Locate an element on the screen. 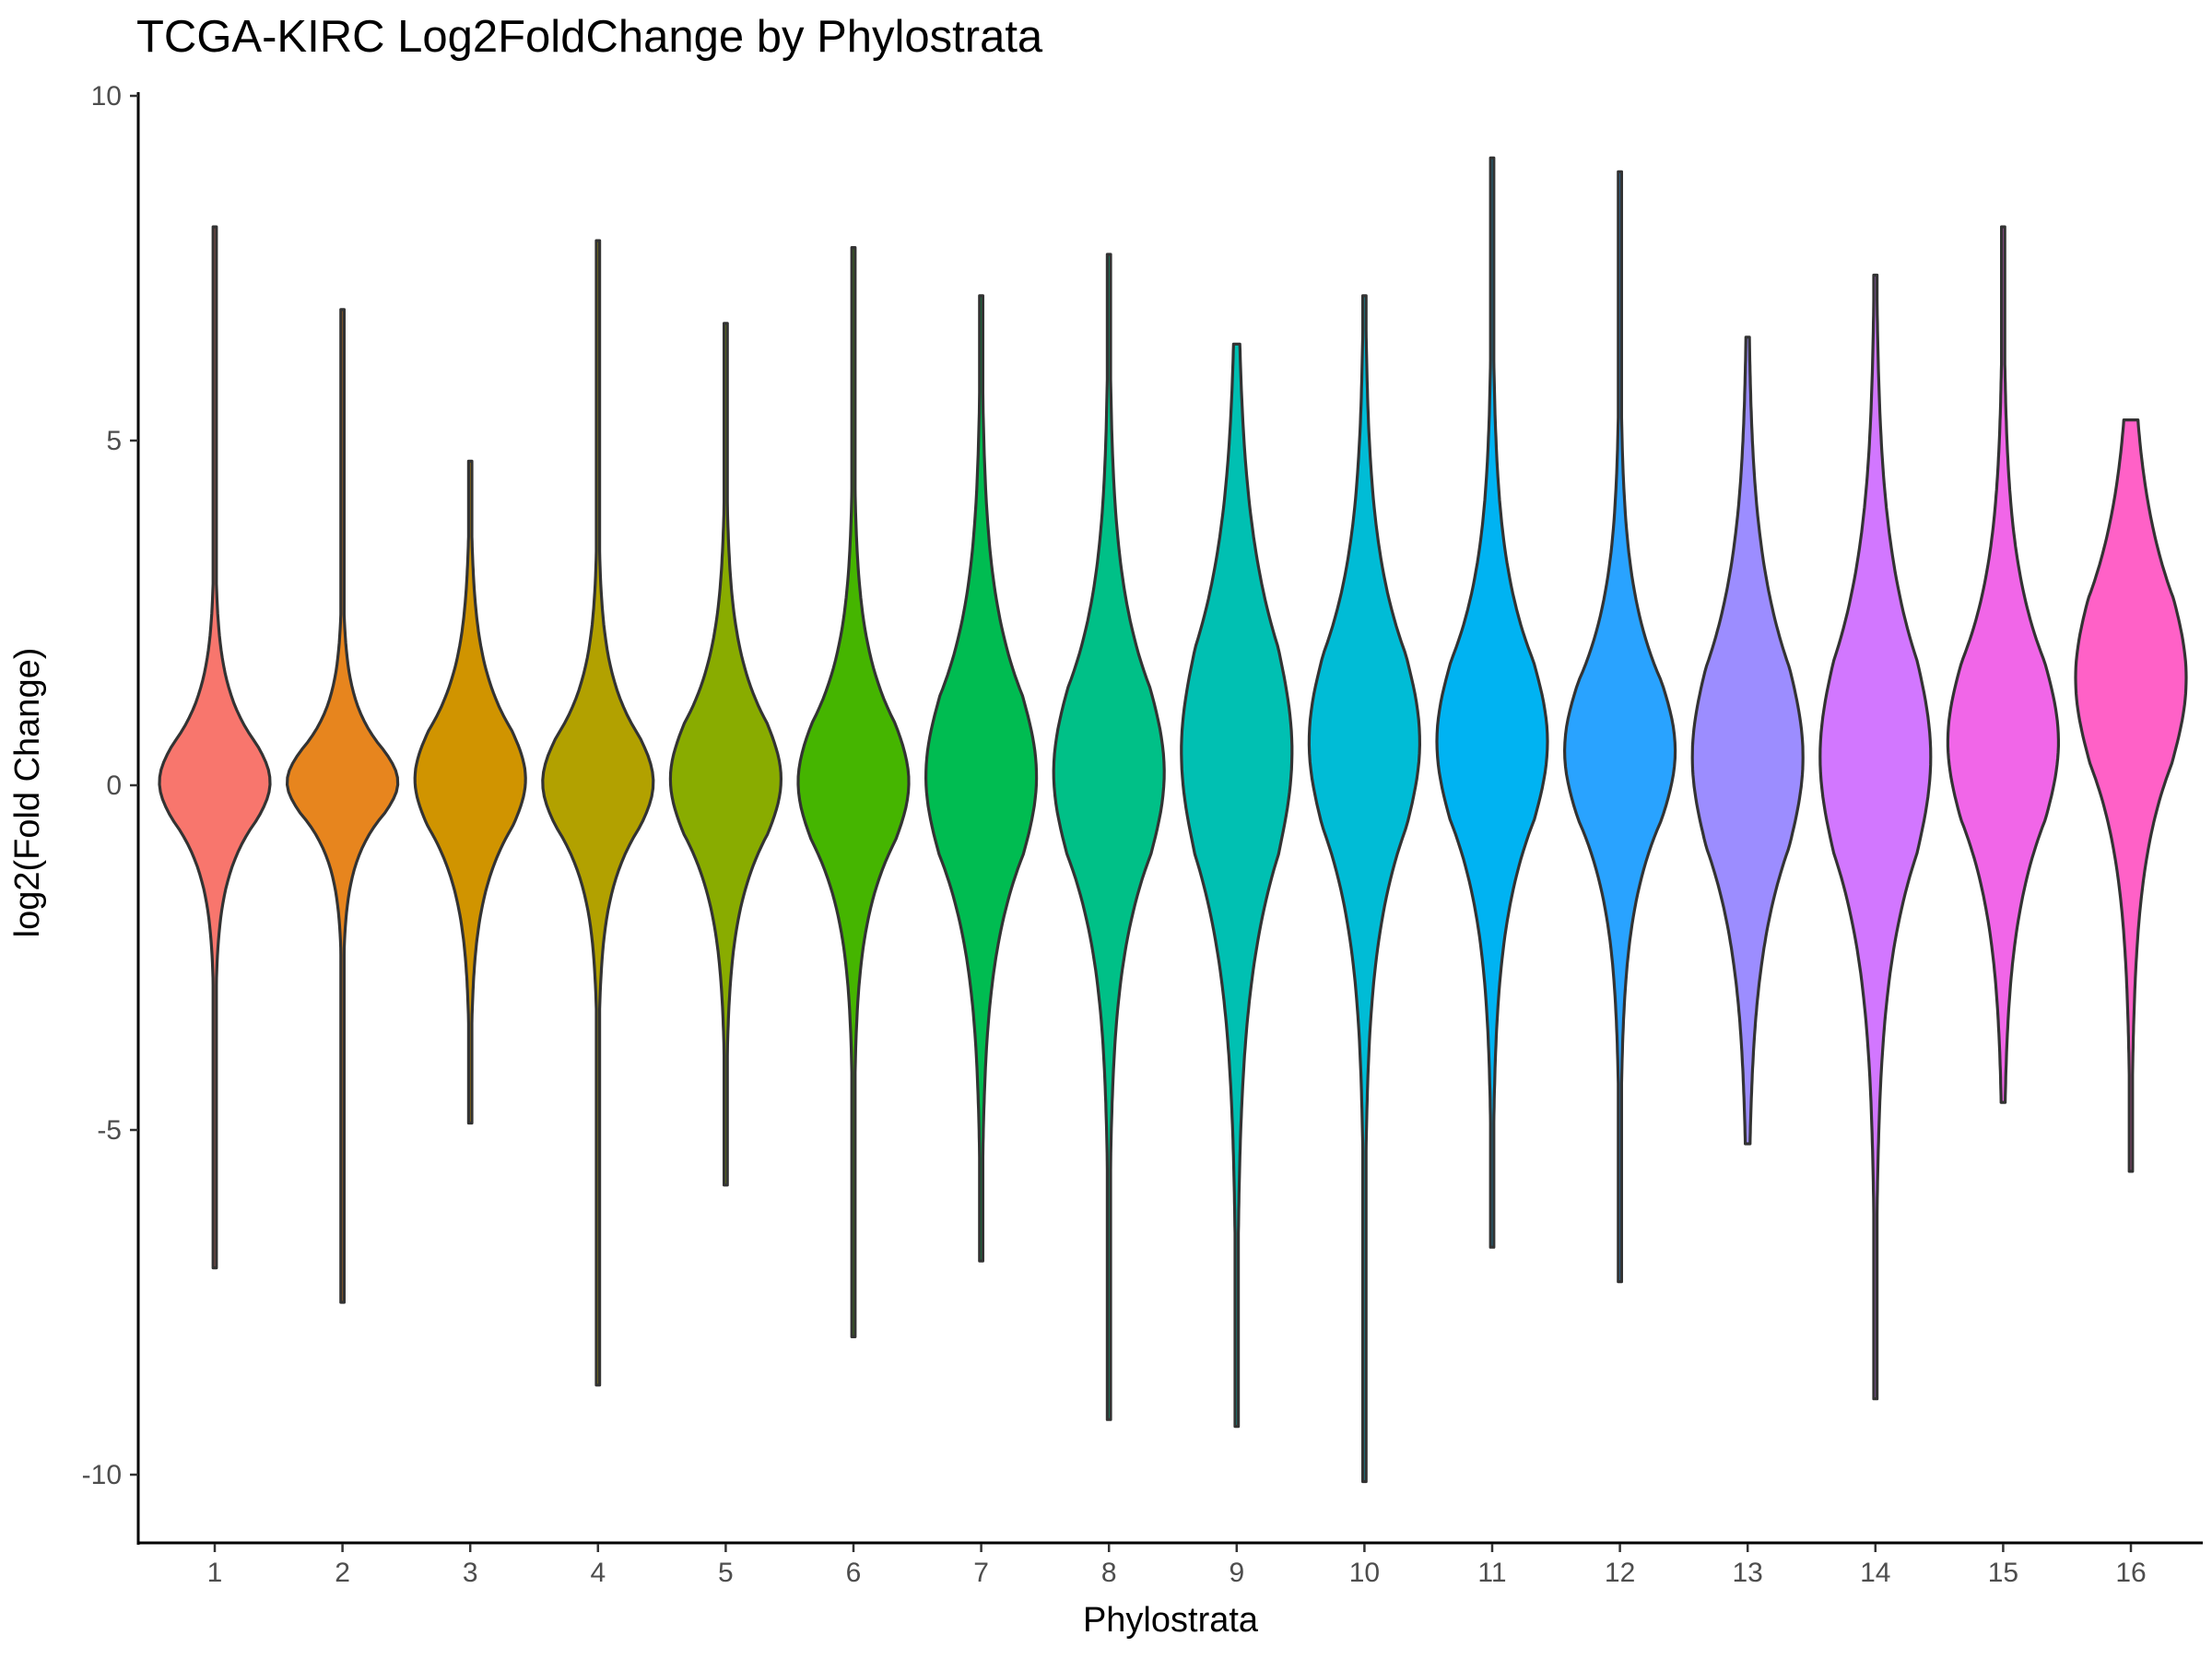  x-tick-label: 12 is located at coordinates (1620, 1573).